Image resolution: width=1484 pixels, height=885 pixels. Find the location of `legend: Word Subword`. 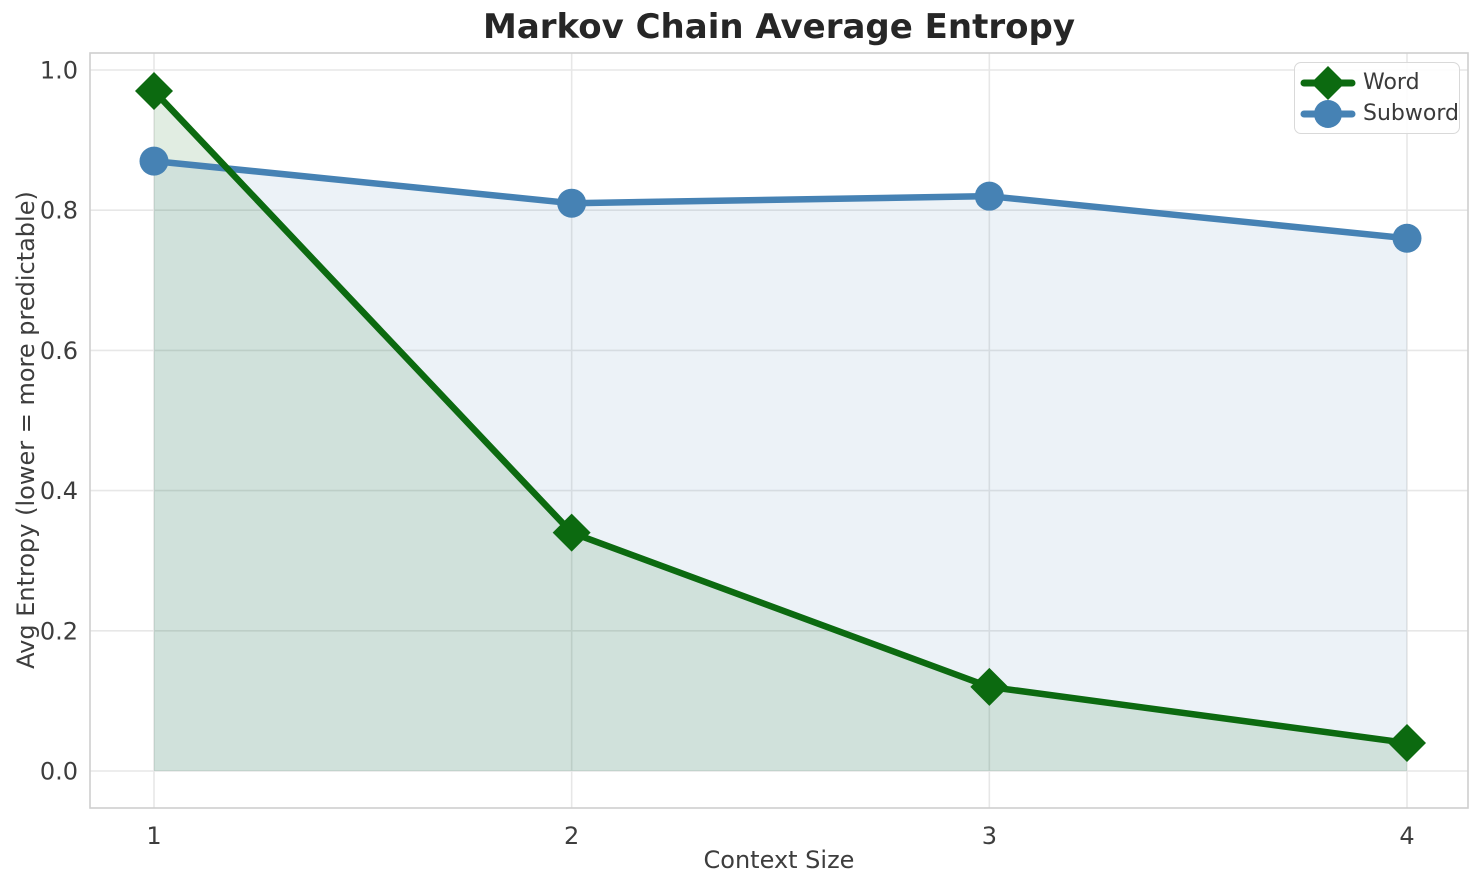

legend: Word Subword is located at coordinates (1377, 98).